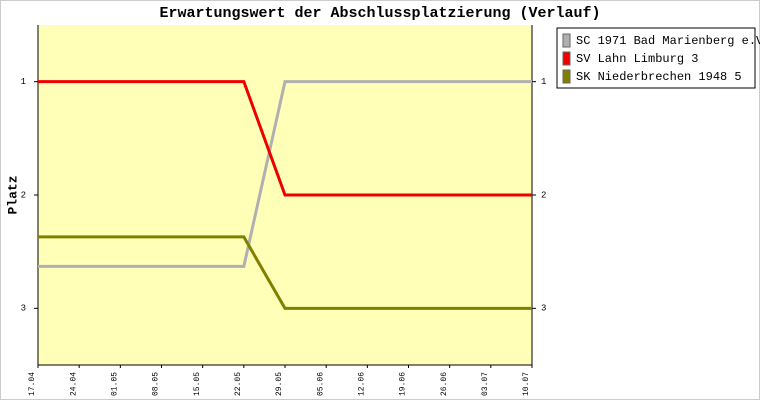 This screenshot has height=400, width=760. Describe the element at coordinates (543, 82) in the screenshot. I see `y2-tick-label: 1` at that location.